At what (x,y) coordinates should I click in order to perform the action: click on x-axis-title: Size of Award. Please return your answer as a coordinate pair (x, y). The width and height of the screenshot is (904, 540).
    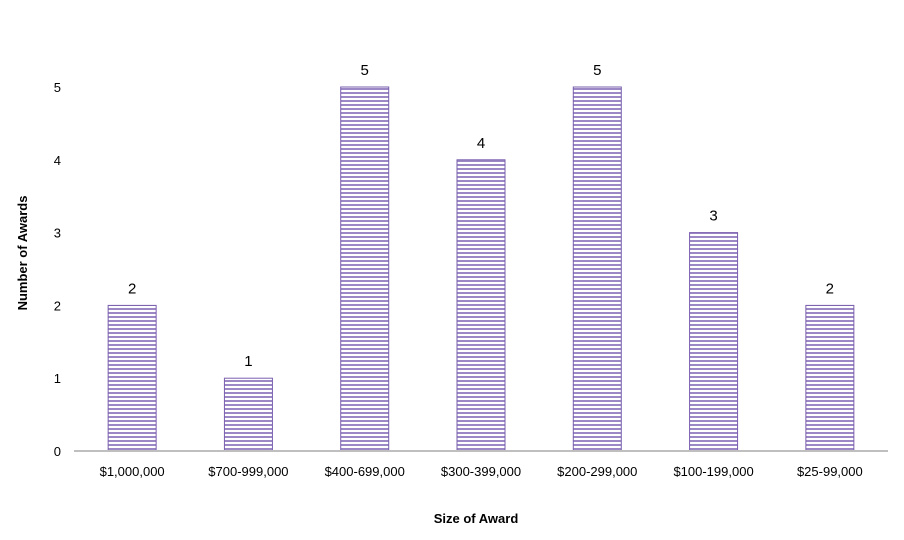
    Looking at the image, I should click on (476, 518).